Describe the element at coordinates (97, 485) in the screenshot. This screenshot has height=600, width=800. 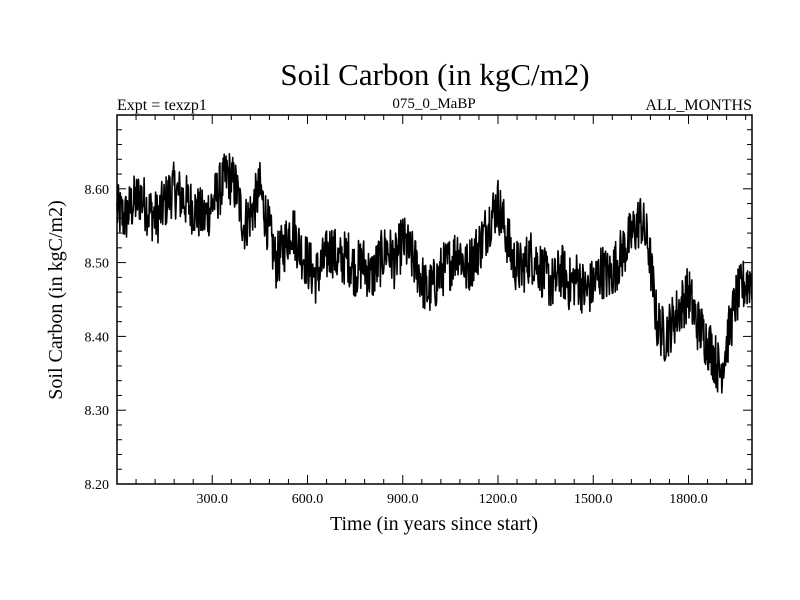
I see `y-tick-label: 8.20` at that location.